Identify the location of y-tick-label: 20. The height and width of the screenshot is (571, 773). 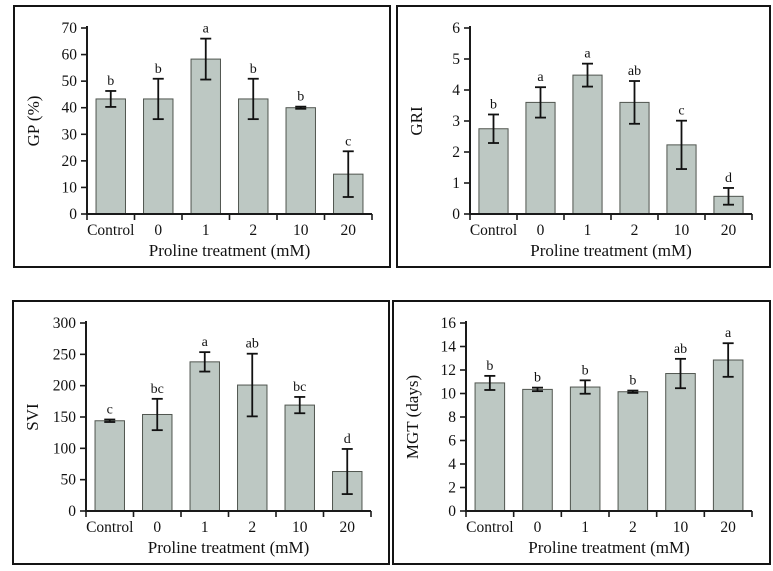
(70, 161).